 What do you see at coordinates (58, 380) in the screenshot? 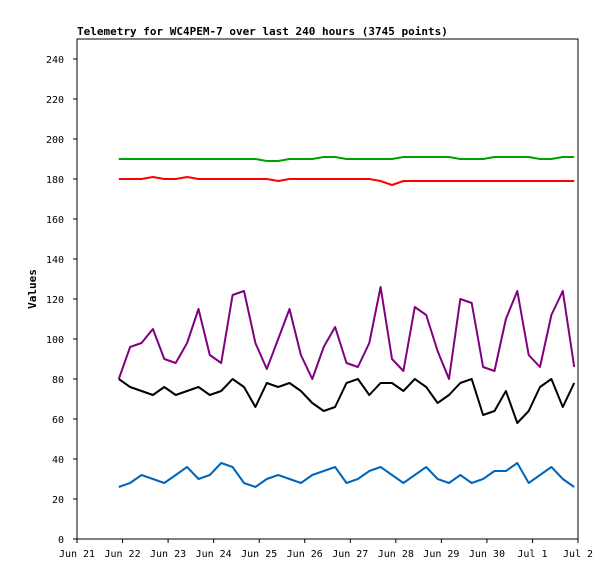
I see `y-tick-label: 80` at bounding box center [58, 380].